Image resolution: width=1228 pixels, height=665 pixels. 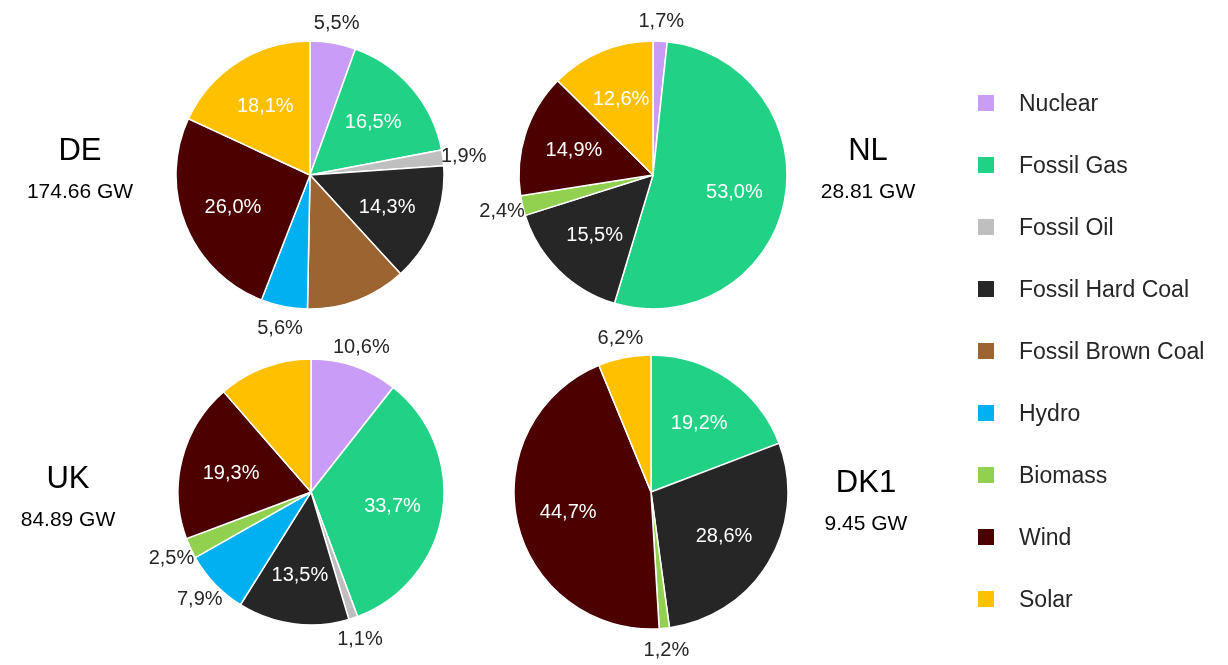 What do you see at coordinates (463, 155) in the screenshot?
I see `data-label: 1,9%` at bounding box center [463, 155].